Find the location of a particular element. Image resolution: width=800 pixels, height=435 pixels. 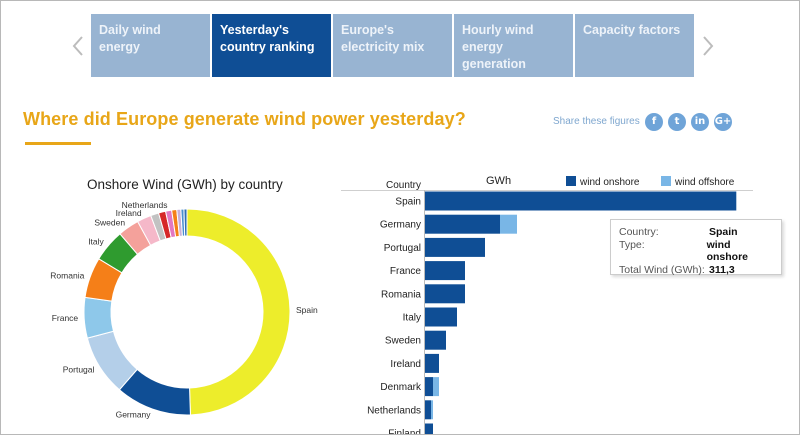

bar-denmark-wind-offshore is located at coordinates (436, 387).